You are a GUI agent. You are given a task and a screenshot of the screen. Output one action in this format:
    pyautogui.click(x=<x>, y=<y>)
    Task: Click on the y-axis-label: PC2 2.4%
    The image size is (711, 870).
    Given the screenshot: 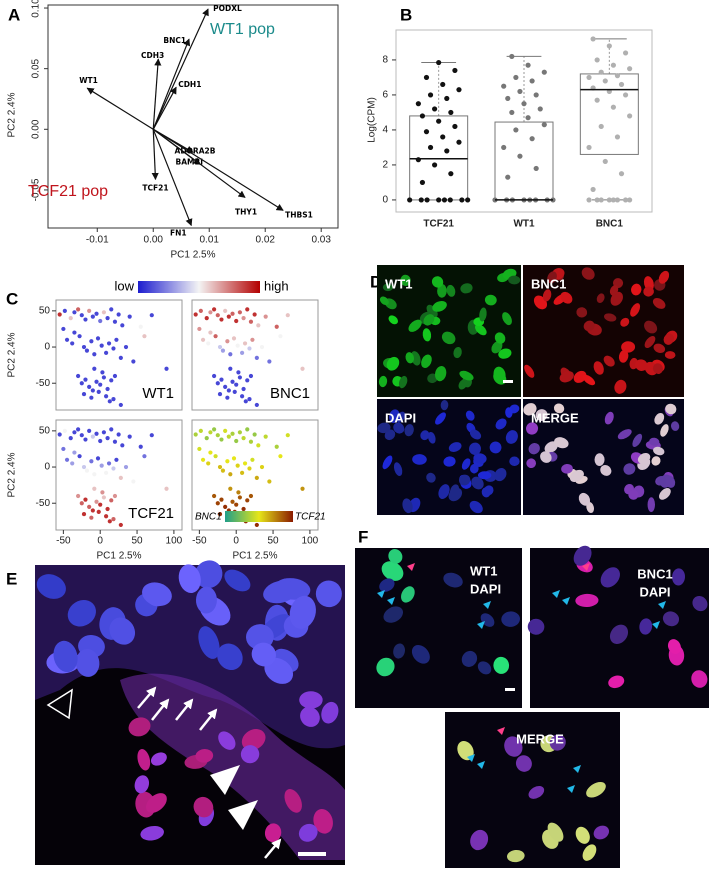 What is the action you would take?
    pyautogui.click(x=12, y=474)
    